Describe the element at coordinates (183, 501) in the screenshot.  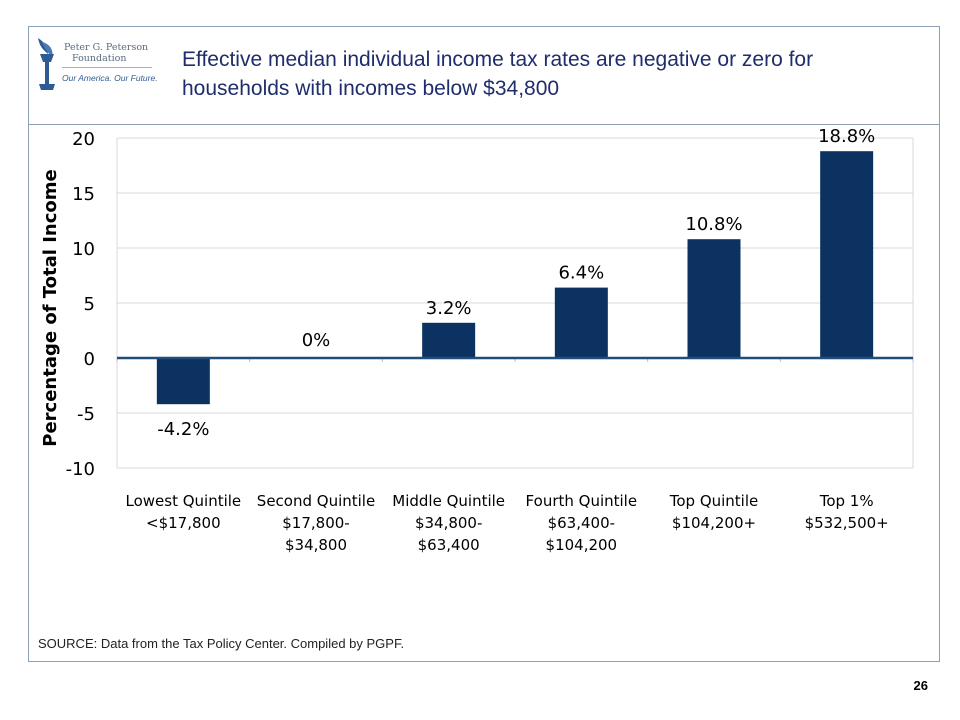
I see `x-category-label: Lowest Quintile` at that location.